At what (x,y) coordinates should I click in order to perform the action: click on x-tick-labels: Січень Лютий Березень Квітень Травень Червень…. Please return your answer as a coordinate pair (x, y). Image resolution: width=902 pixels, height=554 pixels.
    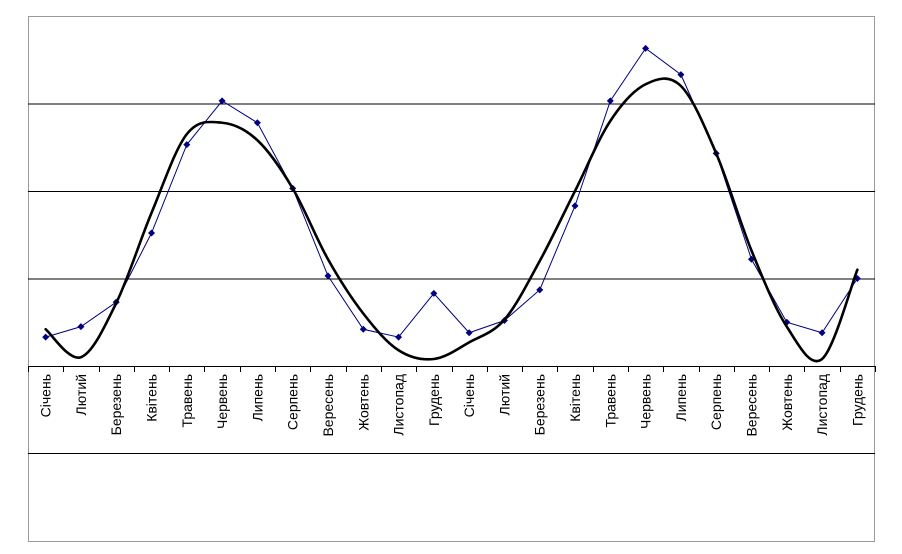
    Looking at the image, I should click on (452, 405).